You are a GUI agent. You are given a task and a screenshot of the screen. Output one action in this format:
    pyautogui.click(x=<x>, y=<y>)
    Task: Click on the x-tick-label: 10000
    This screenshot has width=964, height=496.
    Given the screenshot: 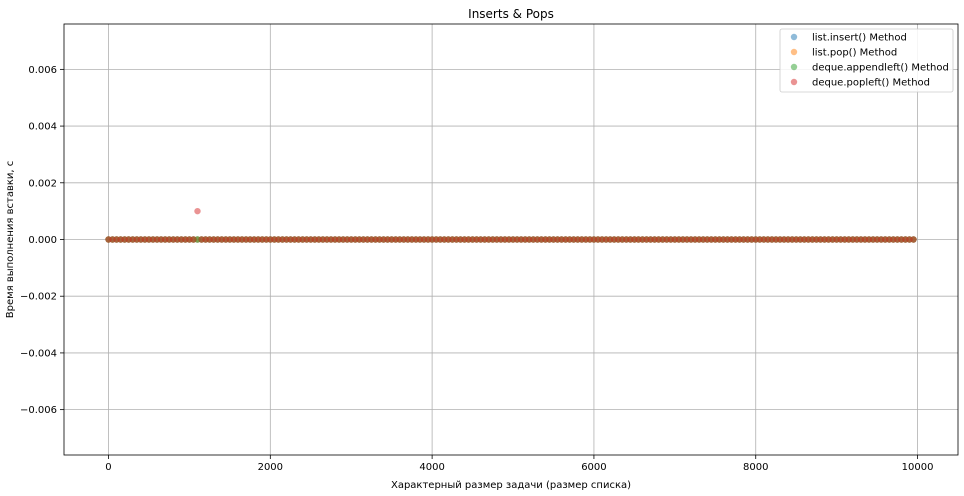 What is the action you would take?
    pyautogui.click(x=918, y=467)
    